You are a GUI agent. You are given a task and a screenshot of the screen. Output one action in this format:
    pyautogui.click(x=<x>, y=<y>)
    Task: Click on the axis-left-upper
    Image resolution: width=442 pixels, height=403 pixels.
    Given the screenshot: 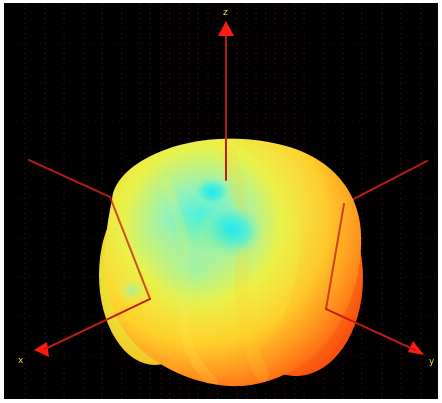 What is the action you would take?
    pyautogui.click(x=69, y=178)
    